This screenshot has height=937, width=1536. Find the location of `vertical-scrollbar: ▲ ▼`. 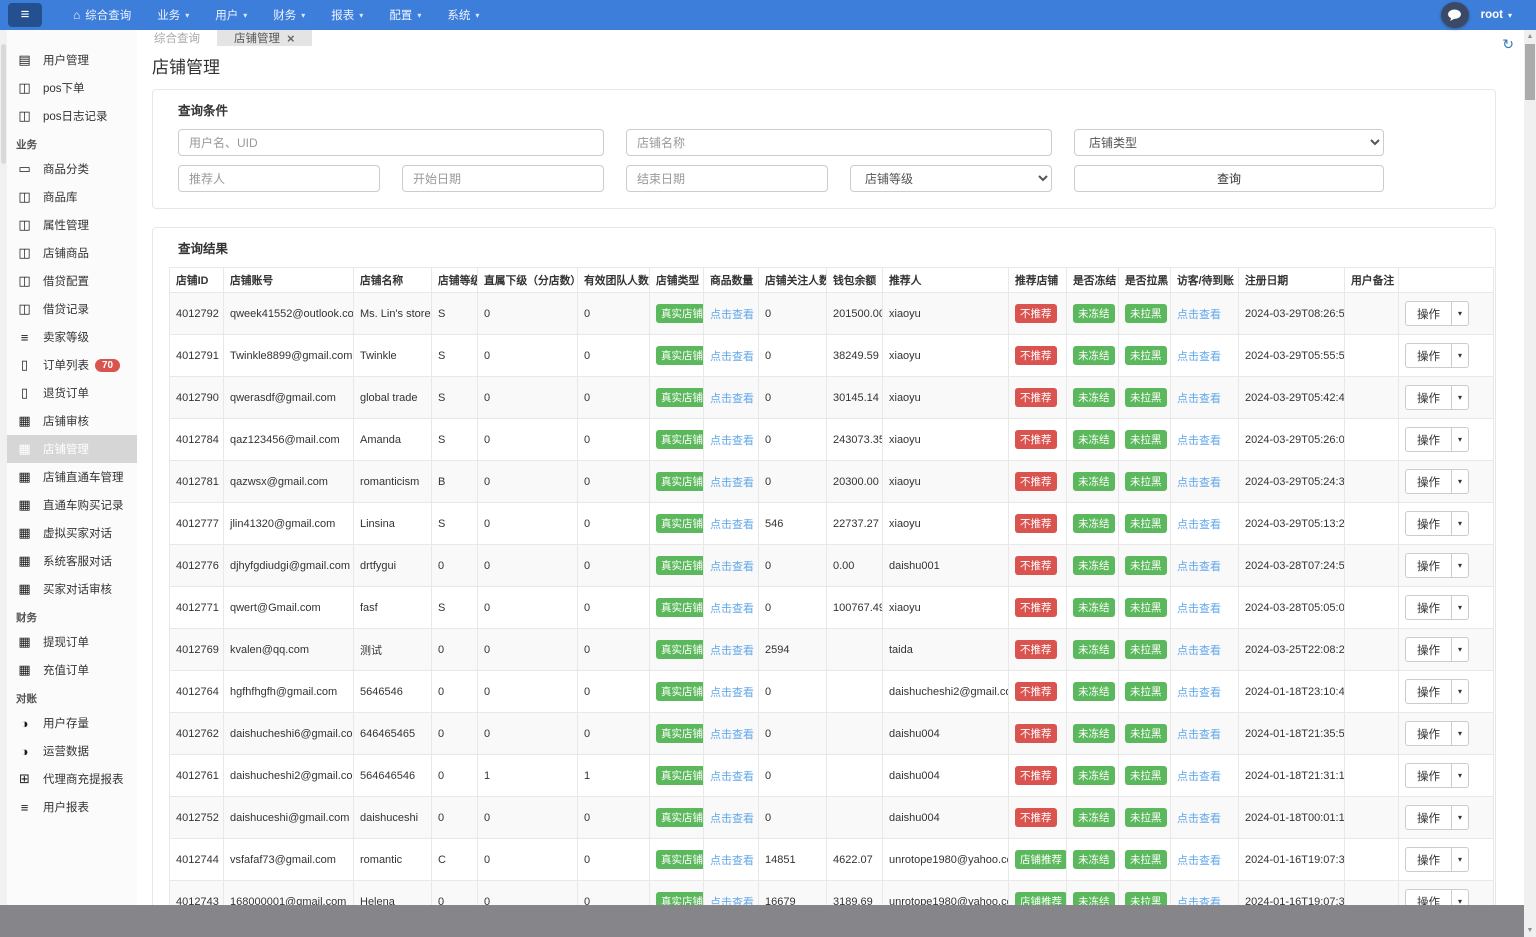

vertical-scrollbar: ▲ ▼ is located at coordinates (1530, 483).